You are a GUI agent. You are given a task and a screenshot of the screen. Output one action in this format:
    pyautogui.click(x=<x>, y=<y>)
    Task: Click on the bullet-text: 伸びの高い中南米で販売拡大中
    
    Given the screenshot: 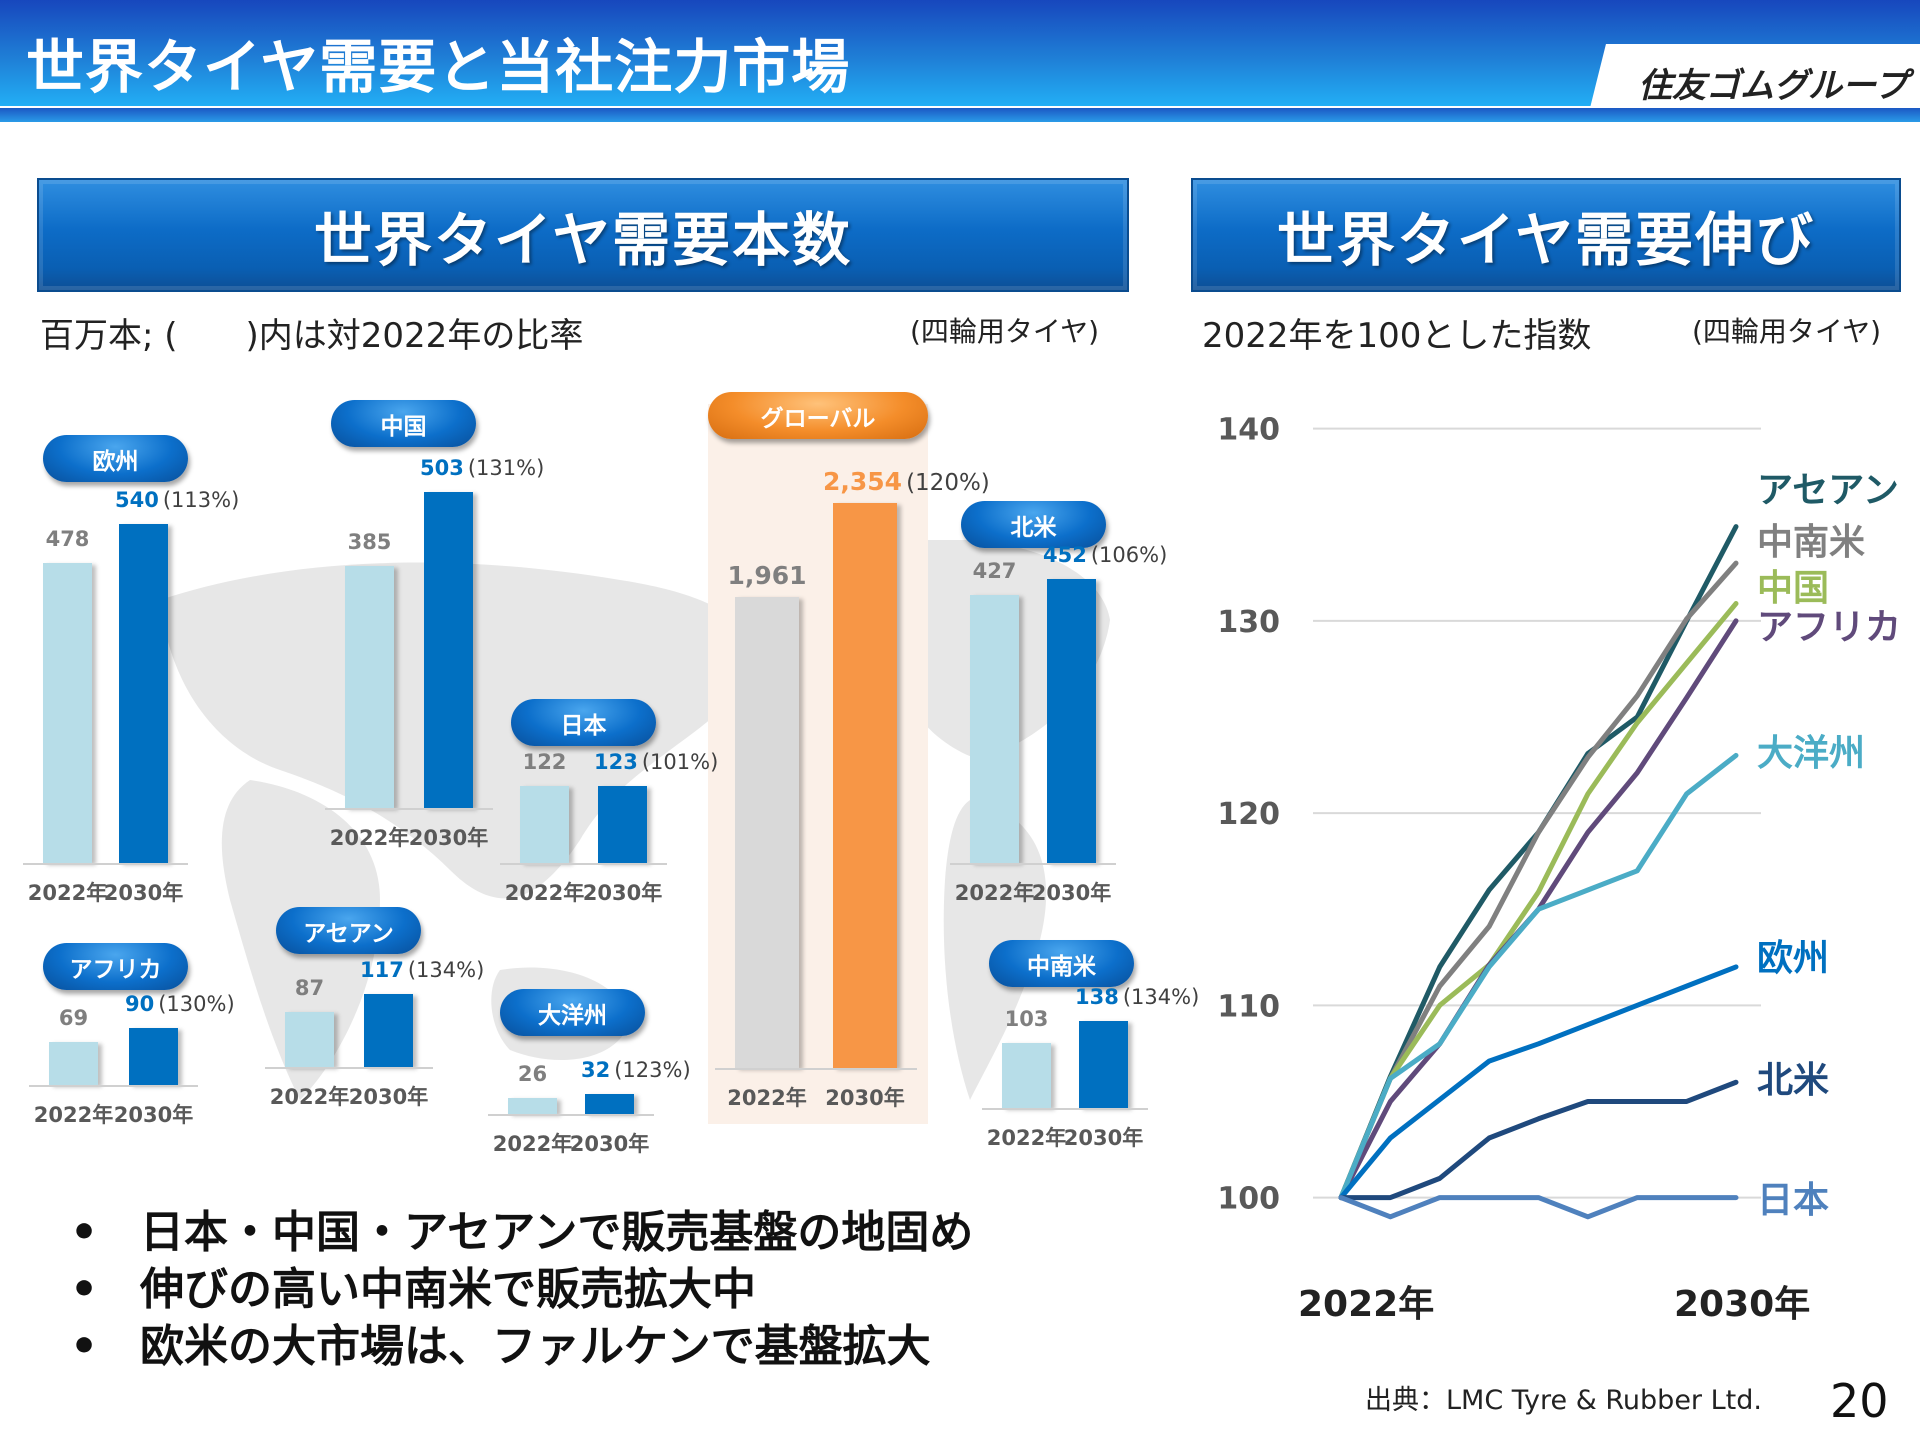 What is the action you would take?
    pyautogui.click(x=448, y=1289)
    